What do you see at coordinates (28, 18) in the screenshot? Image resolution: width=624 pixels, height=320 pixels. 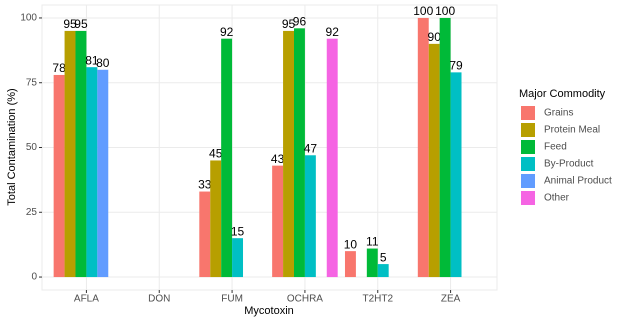 I see `y-tick-label: 100` at bounding box center [28, 18].